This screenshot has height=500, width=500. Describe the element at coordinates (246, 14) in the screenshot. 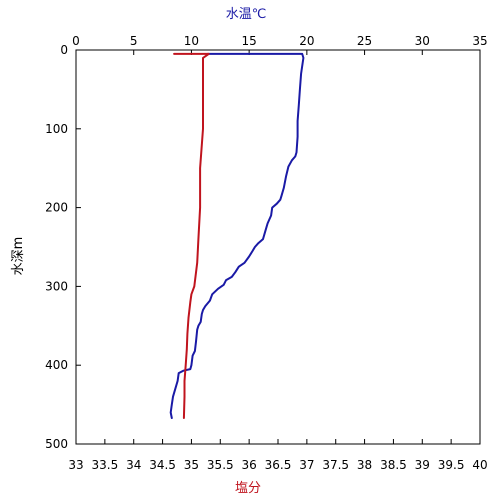

I see `top-axis-title: 水温℃` at that location.